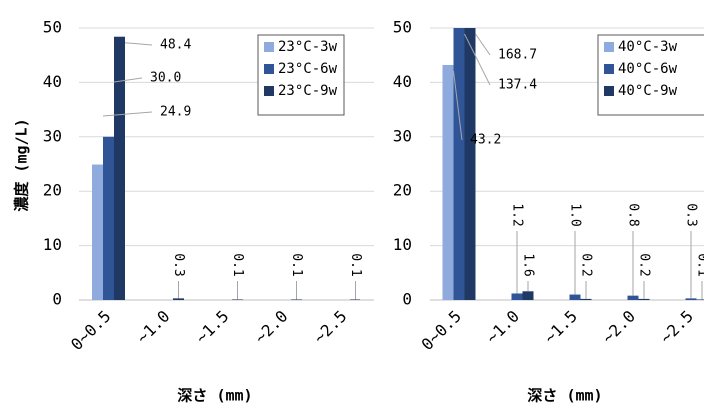 Image resolution: width=704 pixels, height=411 pixels. What do you see at coordinates (633, 214) in the screenshot?
I see `data-label: 0.8` at bounding box center [633, 214].